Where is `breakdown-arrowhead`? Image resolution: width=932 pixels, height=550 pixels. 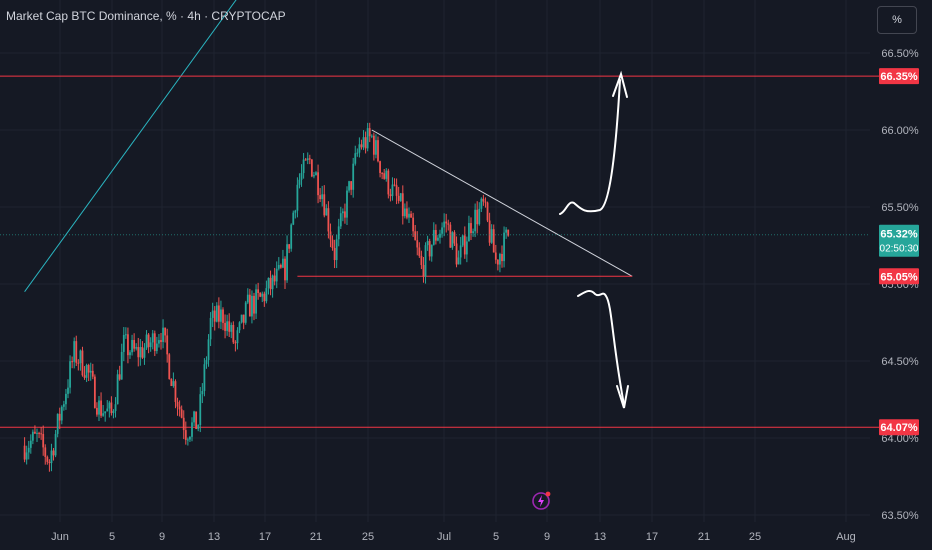
breakdown-arrowhead is located at coordinates (622, 397).